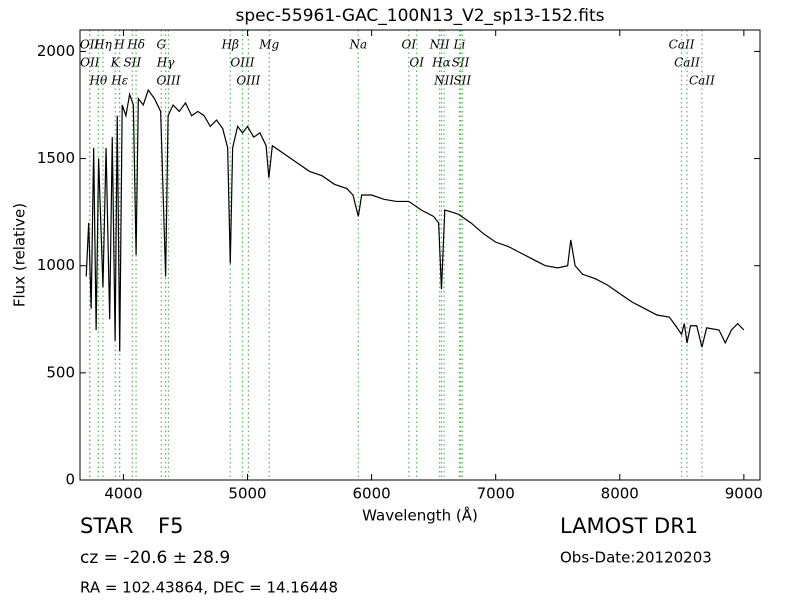 The image size is (800, 600). I want to click on y-tick-label: 1000, so click(56, 265).